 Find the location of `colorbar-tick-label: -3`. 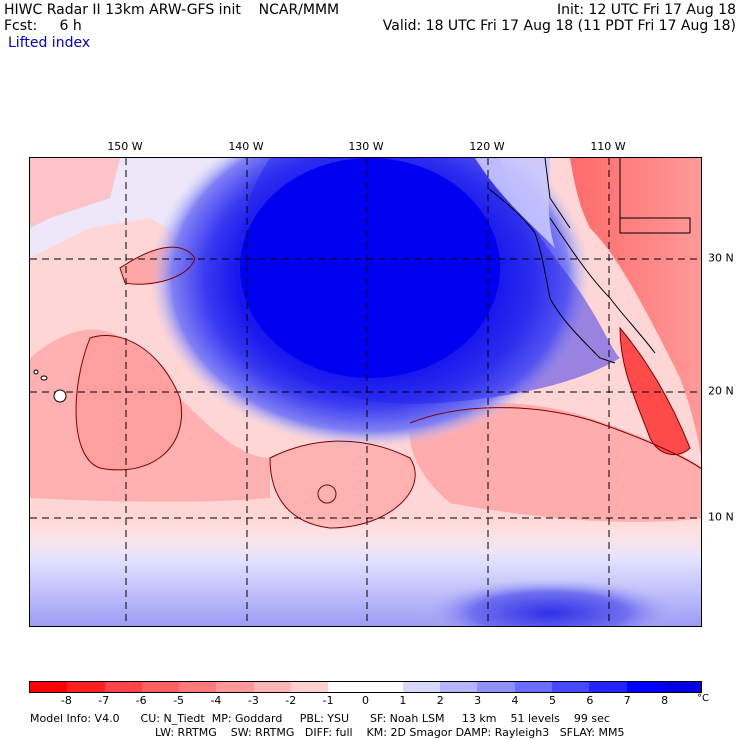

colorbar-tick-label: -3 is located at coordinates (253, 700).